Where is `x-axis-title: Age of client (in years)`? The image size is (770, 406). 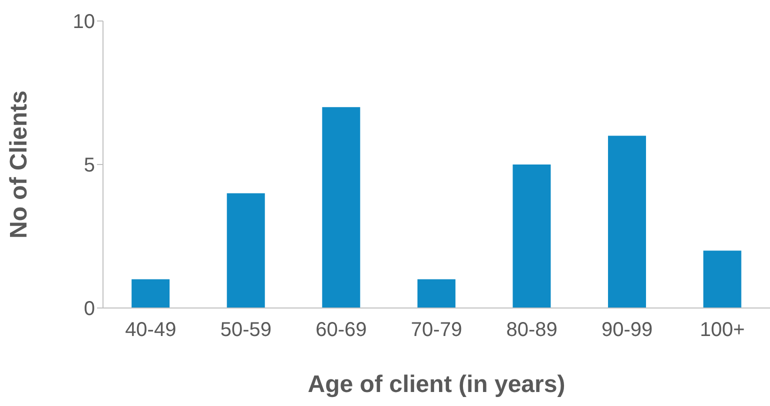
x-axis-title: Age of client (in years) is located at coordinates (437, 384).